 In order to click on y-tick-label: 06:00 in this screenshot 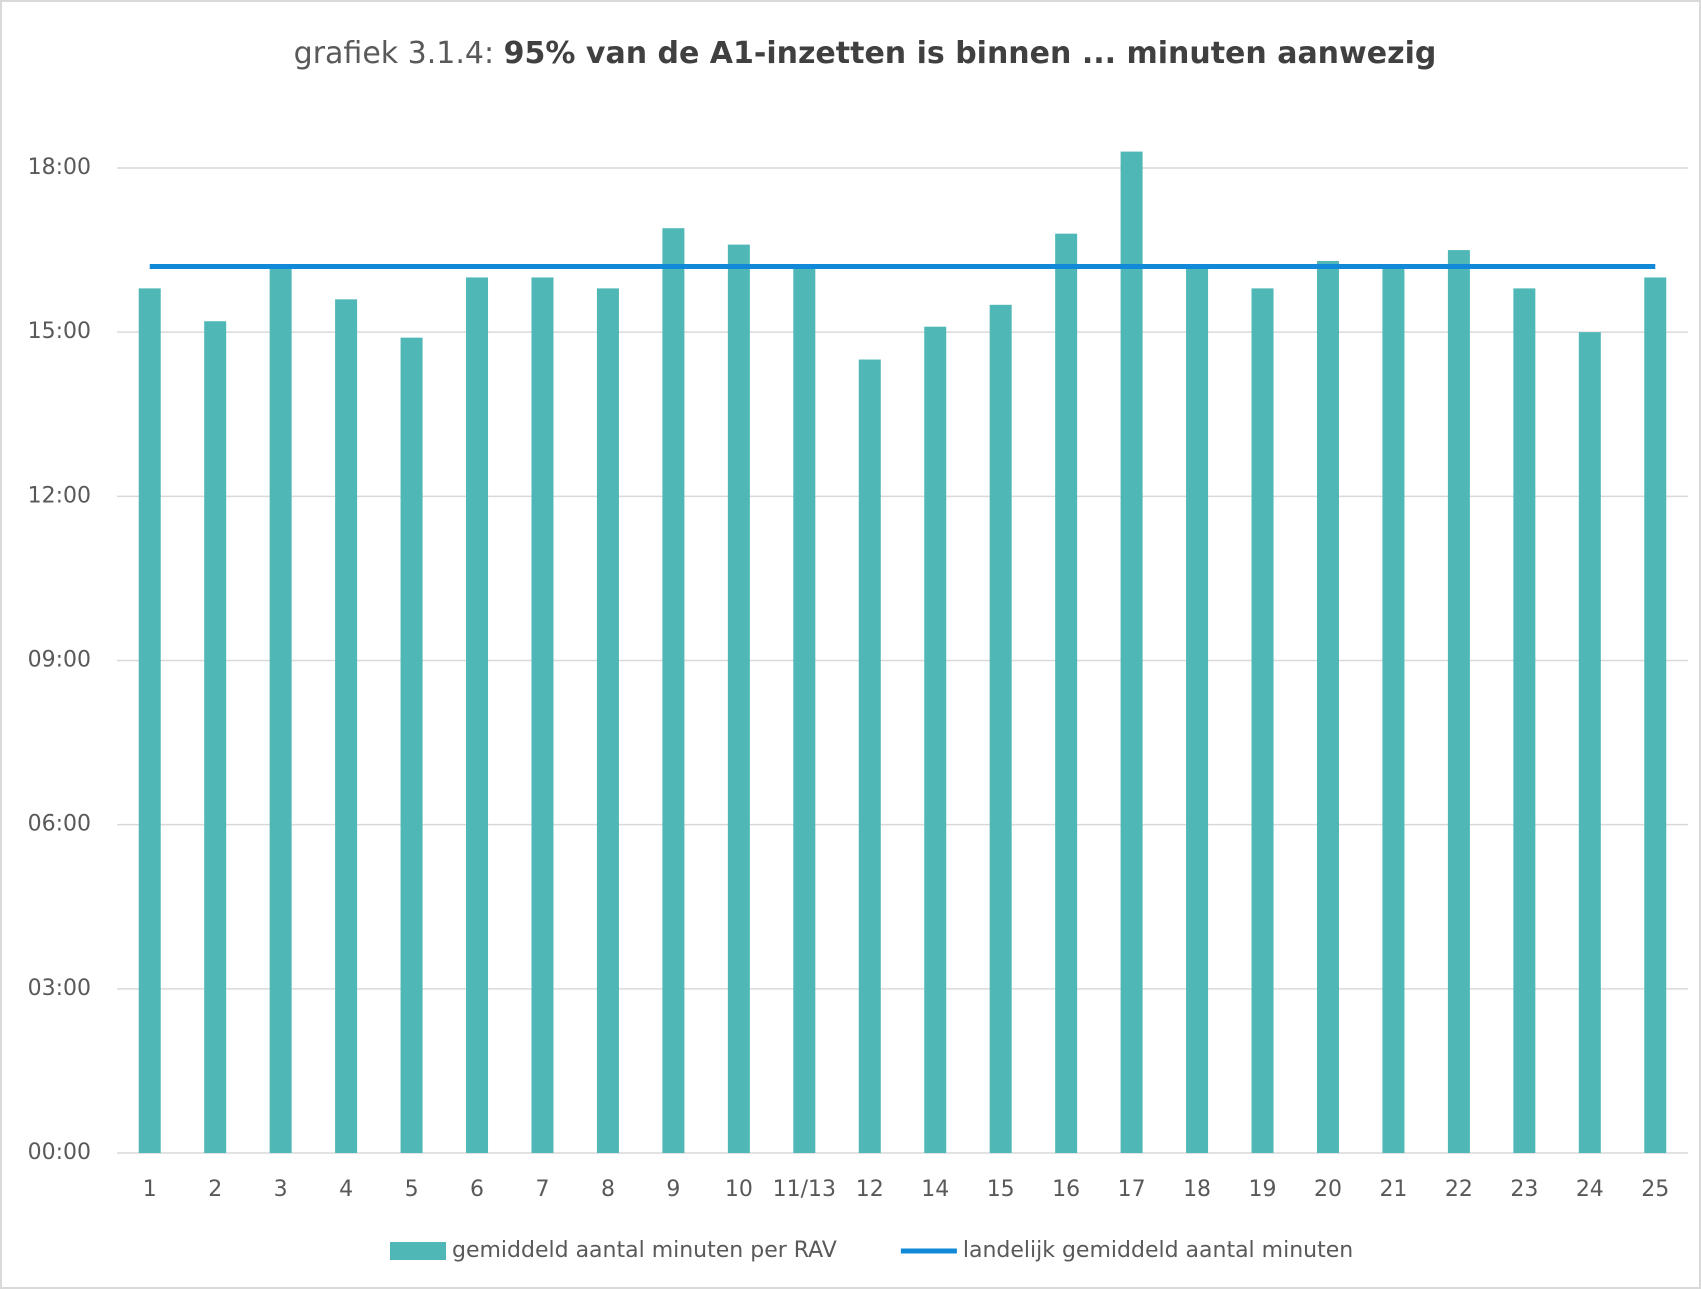, I will do `click(59, 824)`.